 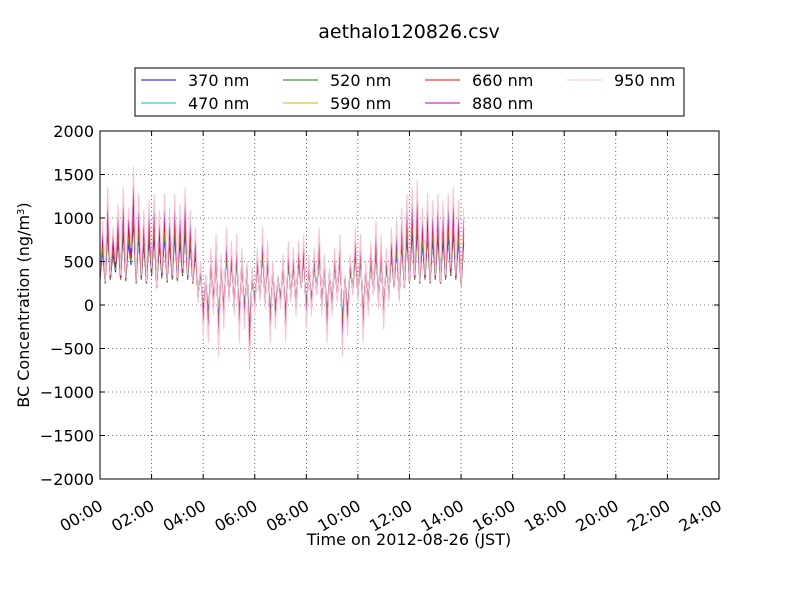 What do you see at coordinates (23, 205) in the screenshot?
I see `y-axis-label-tail: )` at bounding box center [23, 205].